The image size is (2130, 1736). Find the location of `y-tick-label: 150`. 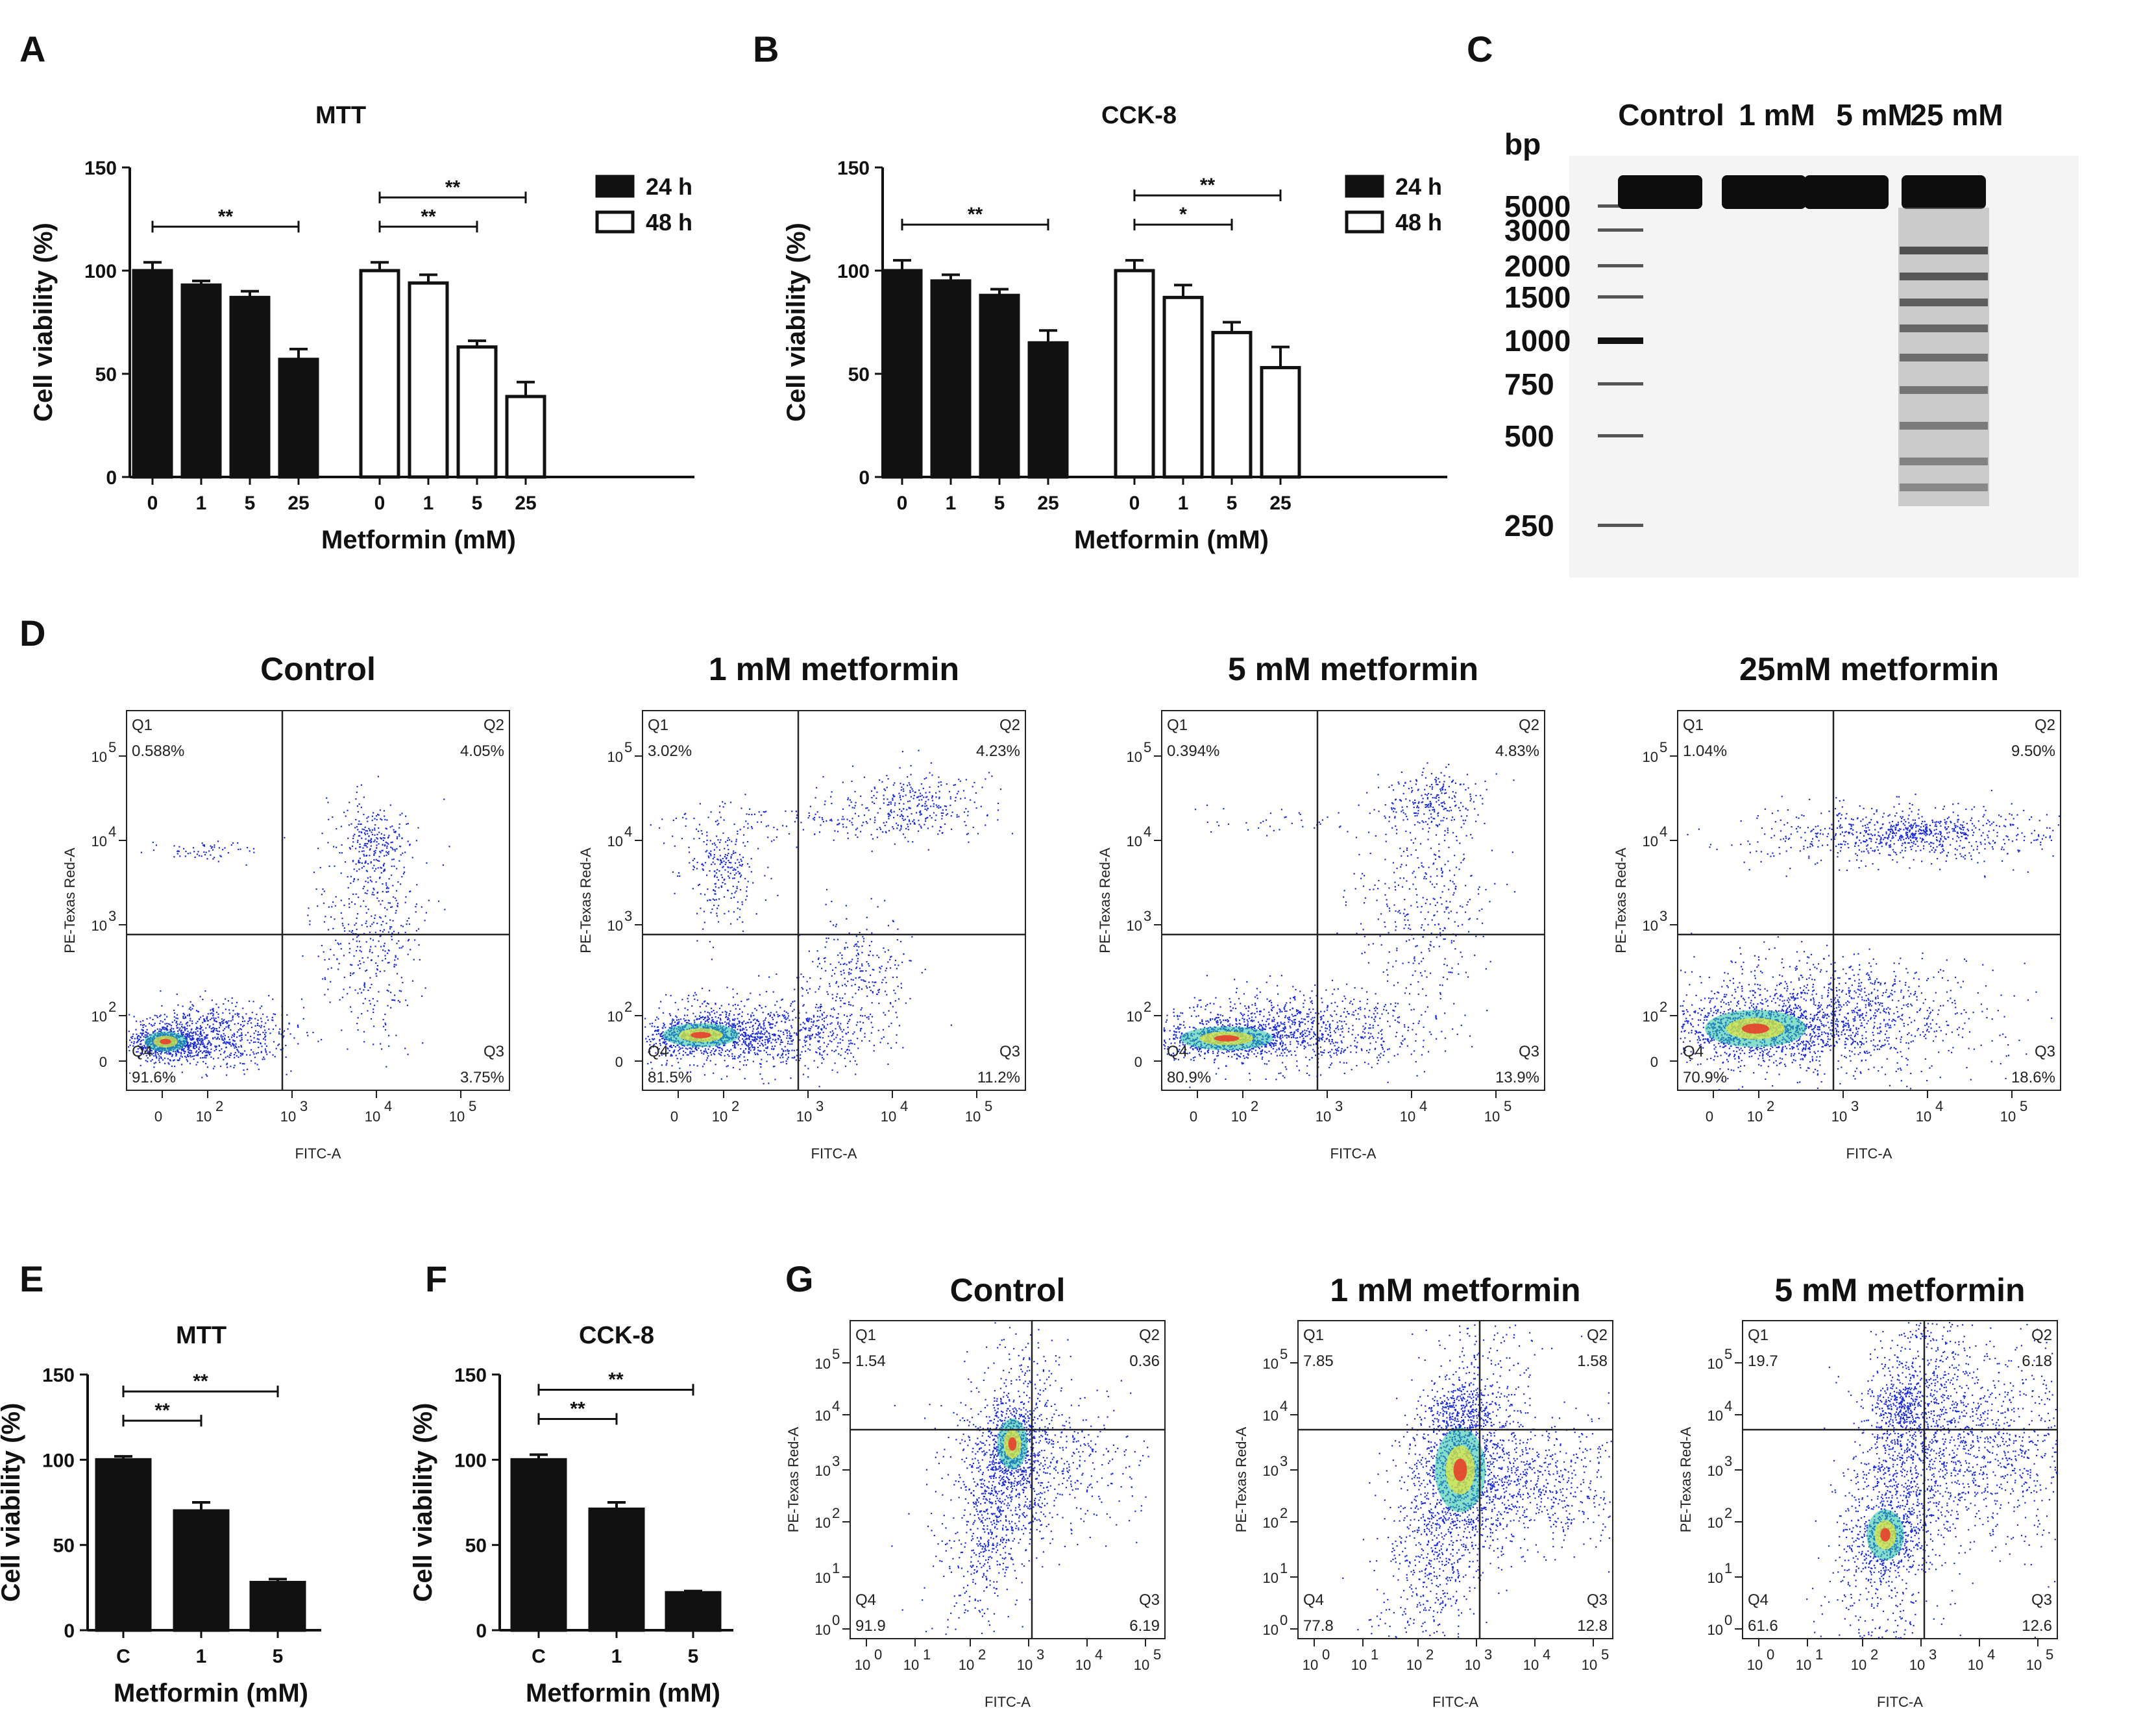

y-tick-label: 150 is located at coordinates (470, 1375).